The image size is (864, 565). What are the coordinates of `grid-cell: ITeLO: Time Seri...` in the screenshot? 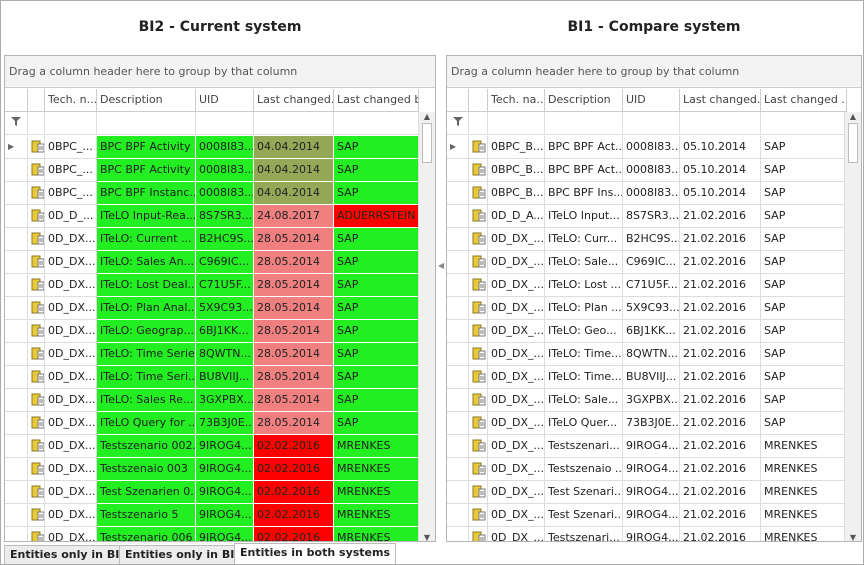 It's located at (146, 377).